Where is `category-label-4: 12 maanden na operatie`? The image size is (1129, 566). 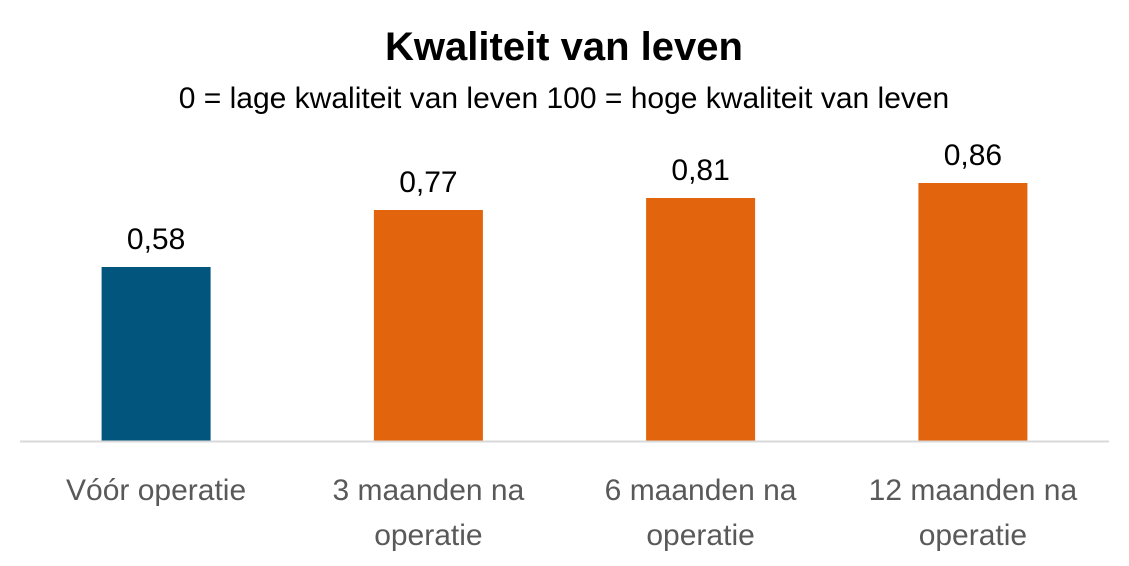
category-label-4: 12 maanden na operatie is located at coordinates (973, 513).